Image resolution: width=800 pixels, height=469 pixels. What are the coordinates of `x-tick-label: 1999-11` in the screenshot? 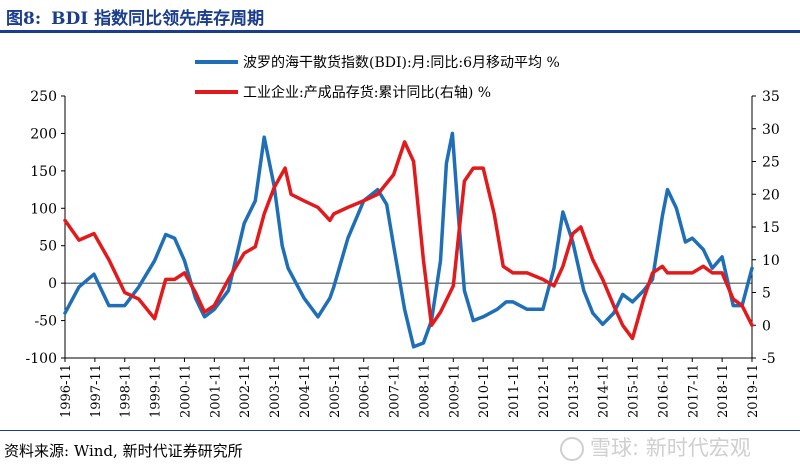 It's located at (156, 391).